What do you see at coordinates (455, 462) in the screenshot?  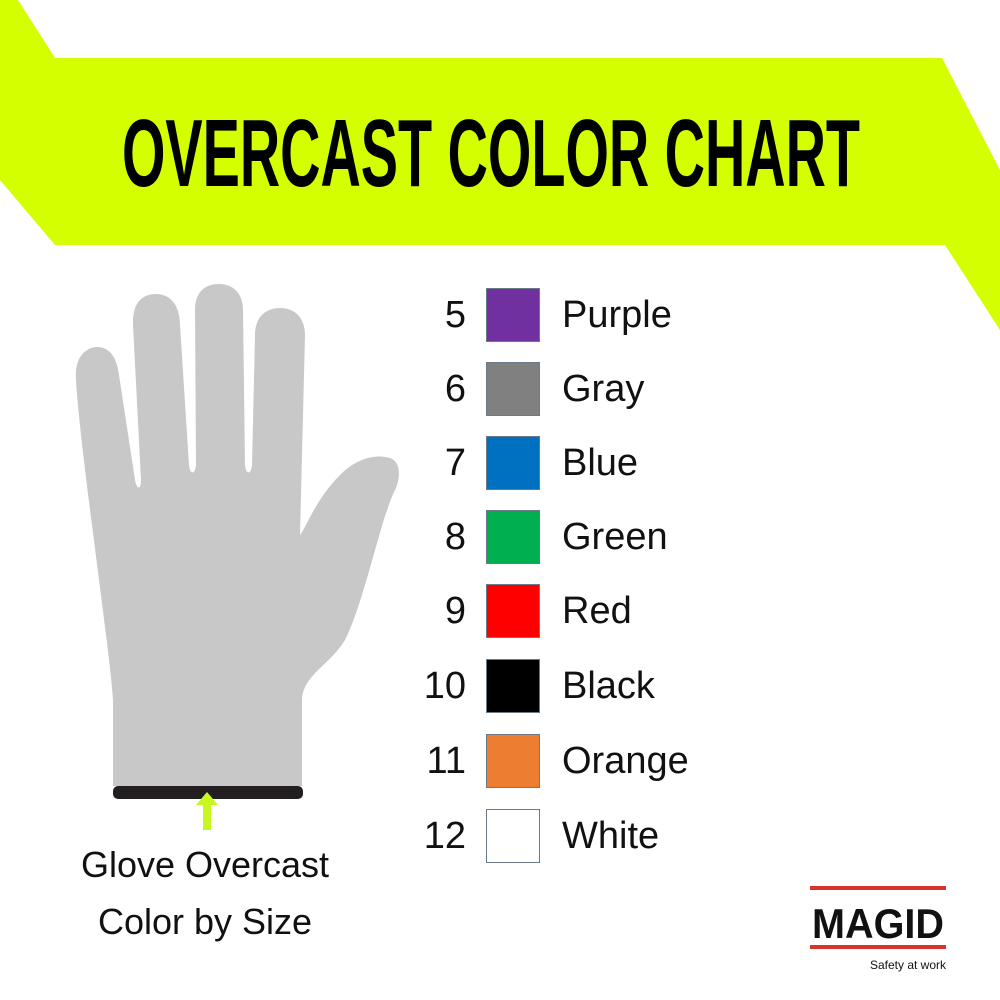 I see `size-number: 7` at bounding box center [455, 462].